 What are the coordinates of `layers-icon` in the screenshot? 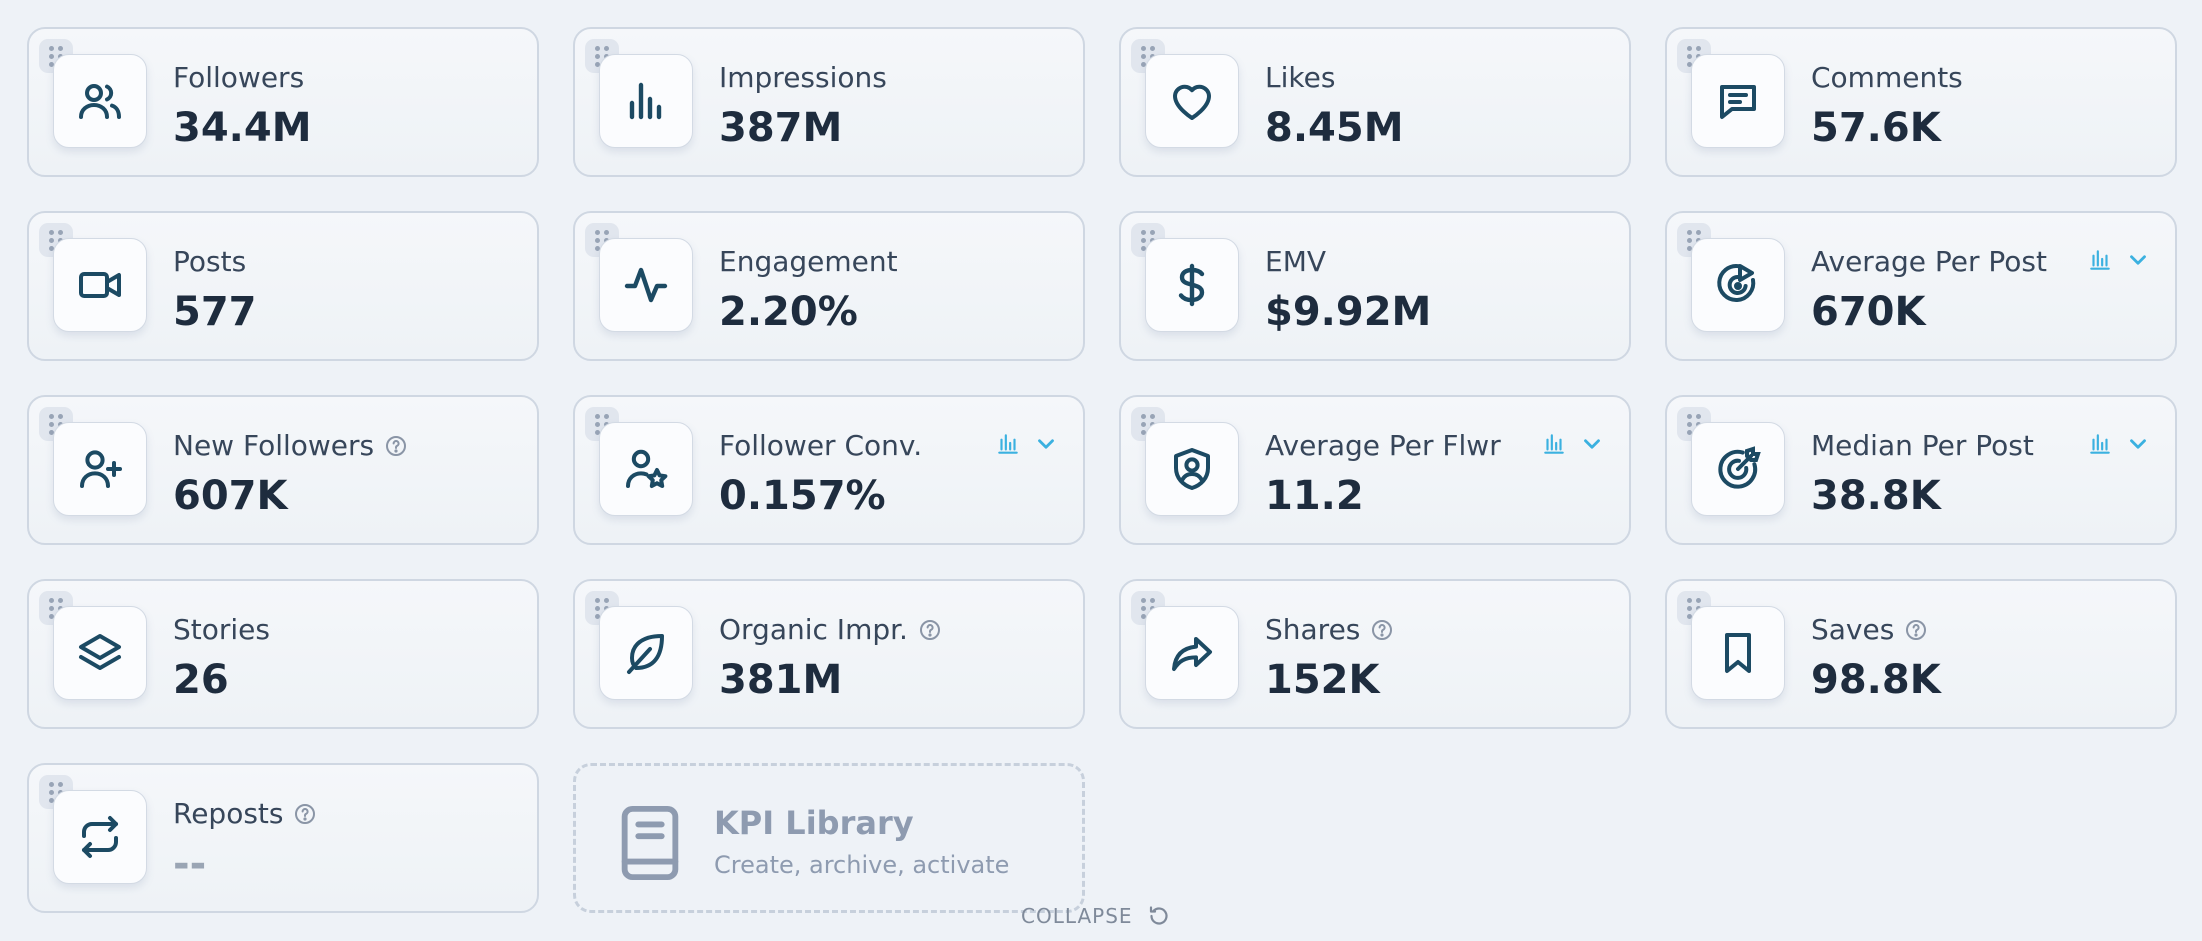 It's located at (100, 653).